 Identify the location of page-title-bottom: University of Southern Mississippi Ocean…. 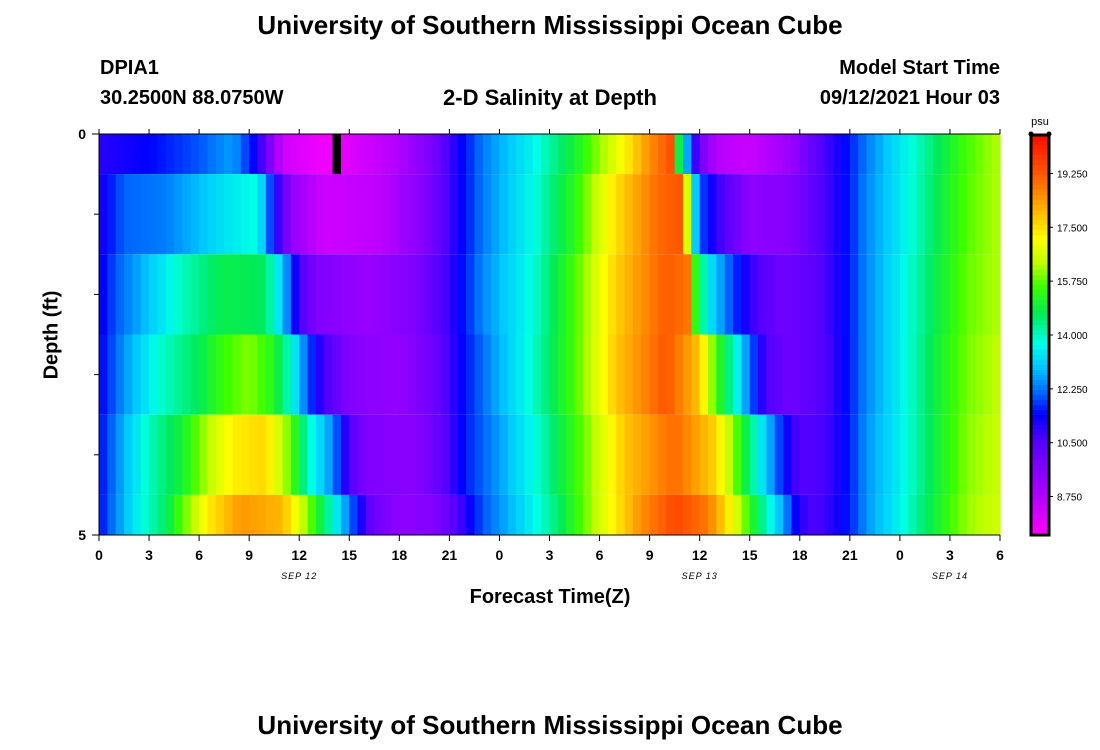
(550, 725).